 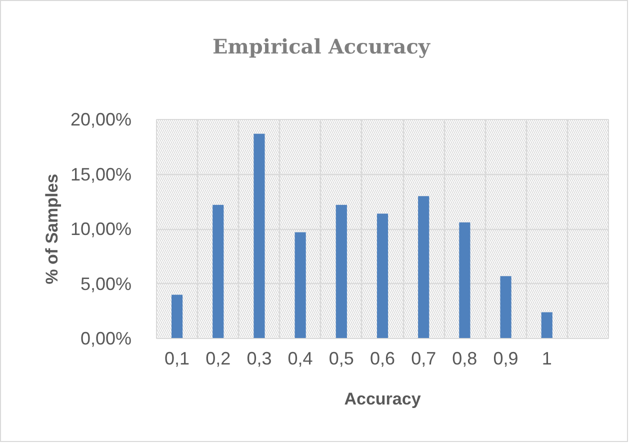 What do you see at coordinates (259, 358) in the screenshot?
I see `x-tick-label: 0,3` at bounding box center [259, 358].